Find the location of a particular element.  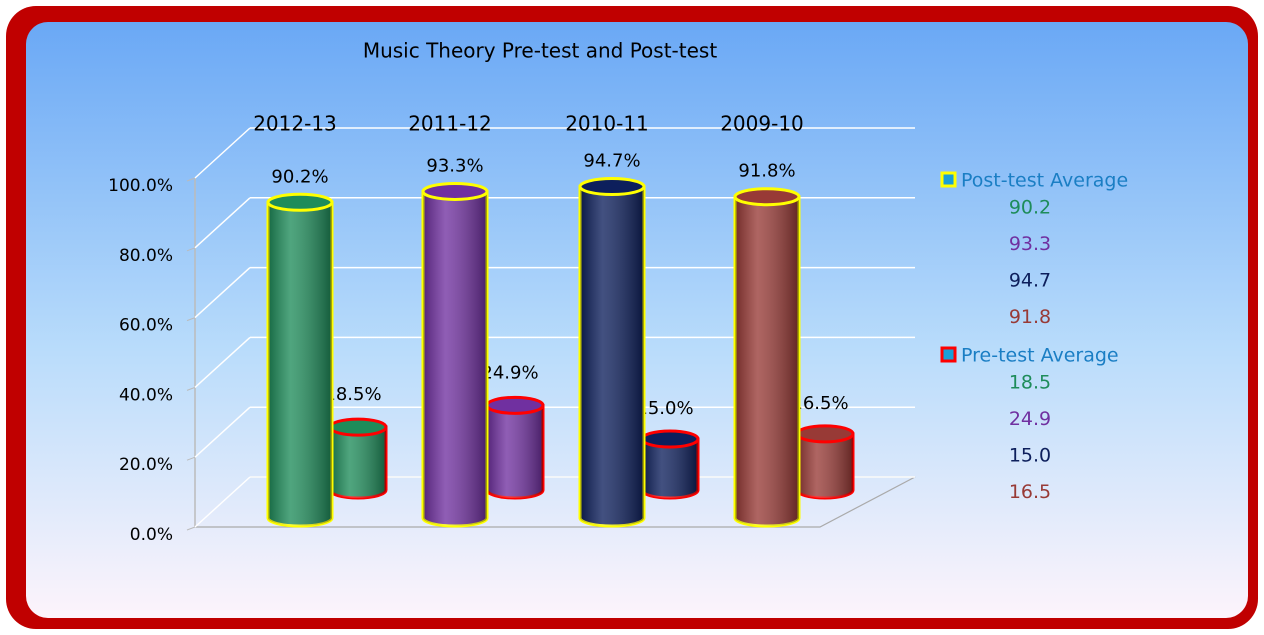

legend-label: Pre-test Average is located at coordinates (1040, 356).